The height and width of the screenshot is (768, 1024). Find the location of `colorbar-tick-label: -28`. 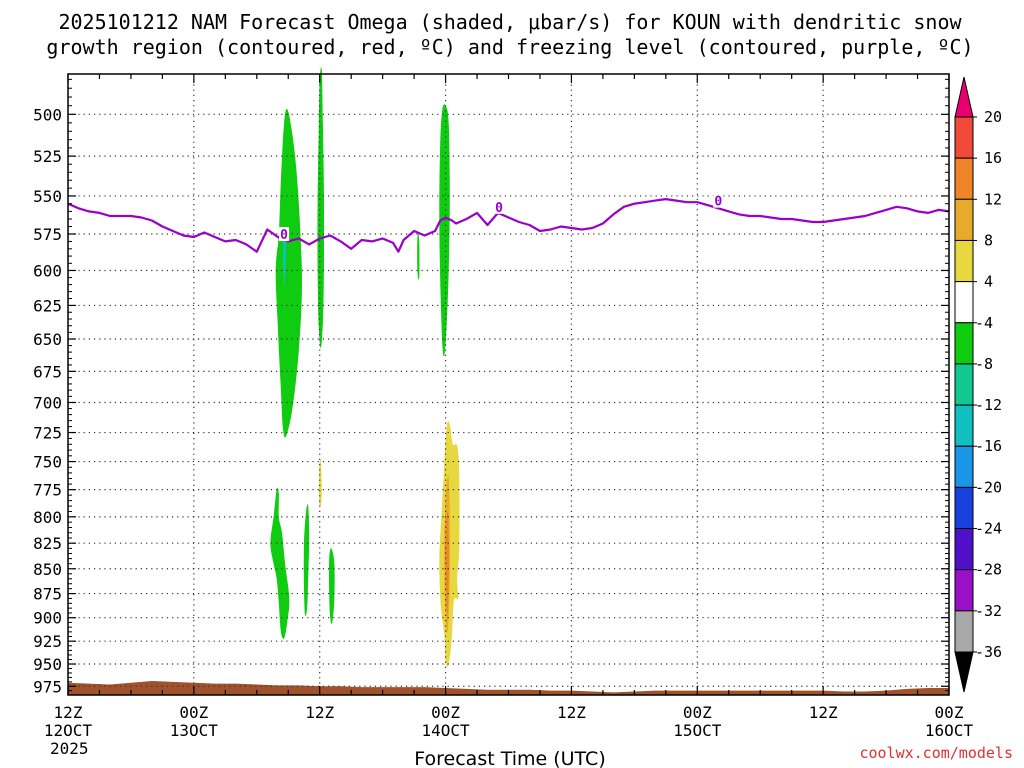

colorbar-tick-label: -28 is located at coordinates (988, 570).